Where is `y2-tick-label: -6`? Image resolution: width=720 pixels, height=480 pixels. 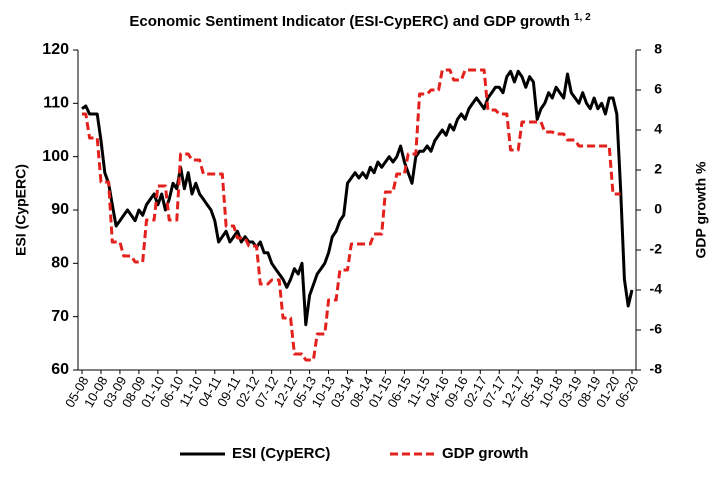 y2-tick-label: -6 is located at coordinates (656, 329).